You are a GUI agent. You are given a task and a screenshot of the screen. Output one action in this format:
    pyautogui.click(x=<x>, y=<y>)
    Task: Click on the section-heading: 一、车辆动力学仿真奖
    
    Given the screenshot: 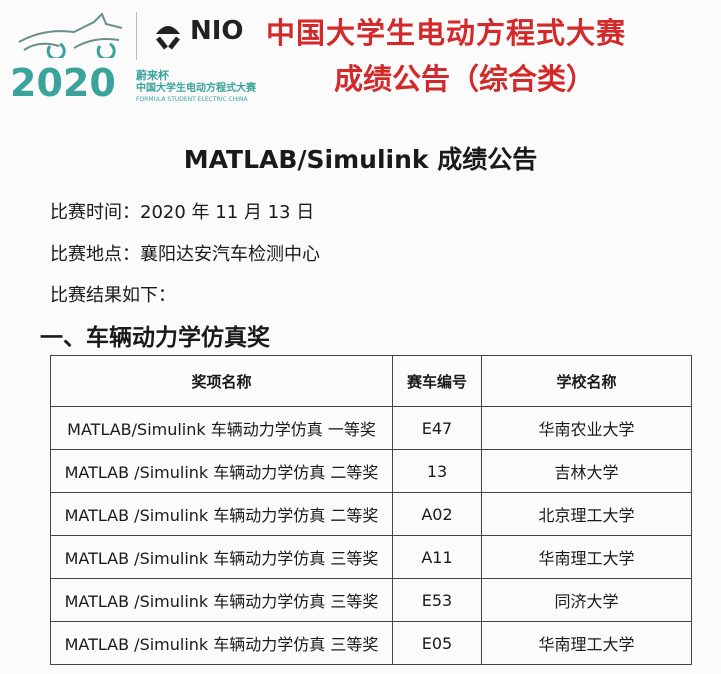 What is the action you would take?
    pyautogui.click(x=155, y=338)
    